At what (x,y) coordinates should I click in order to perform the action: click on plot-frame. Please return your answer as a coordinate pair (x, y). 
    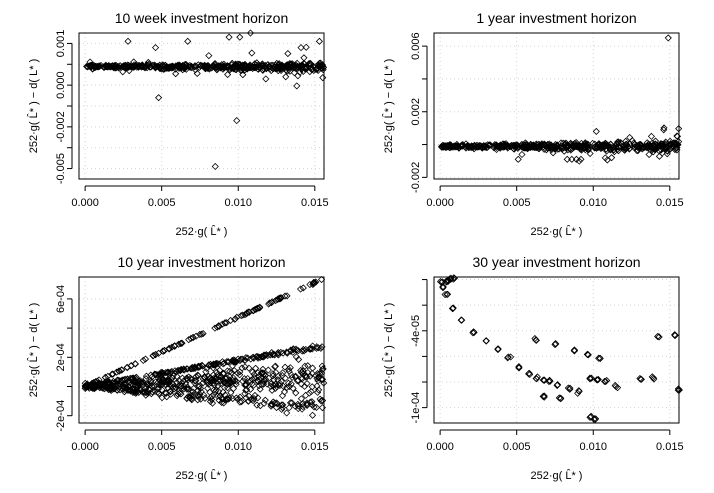
    Looking at the image, I should click on (201, 350).